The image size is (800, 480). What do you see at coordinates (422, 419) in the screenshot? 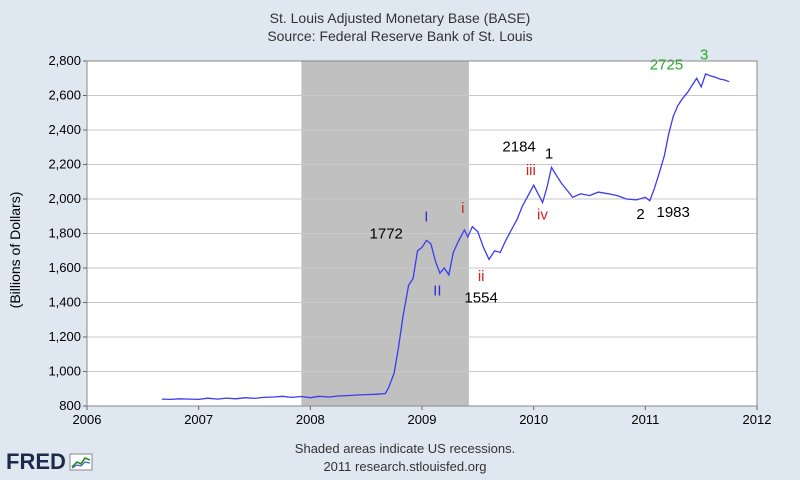
I see `x-tick-label: 2009` at bounding box center [422, 419].